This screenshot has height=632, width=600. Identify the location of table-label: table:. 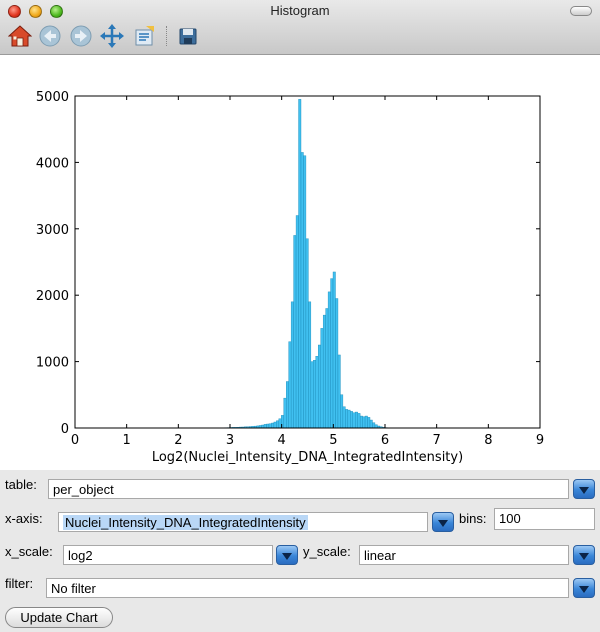
(21, 484).